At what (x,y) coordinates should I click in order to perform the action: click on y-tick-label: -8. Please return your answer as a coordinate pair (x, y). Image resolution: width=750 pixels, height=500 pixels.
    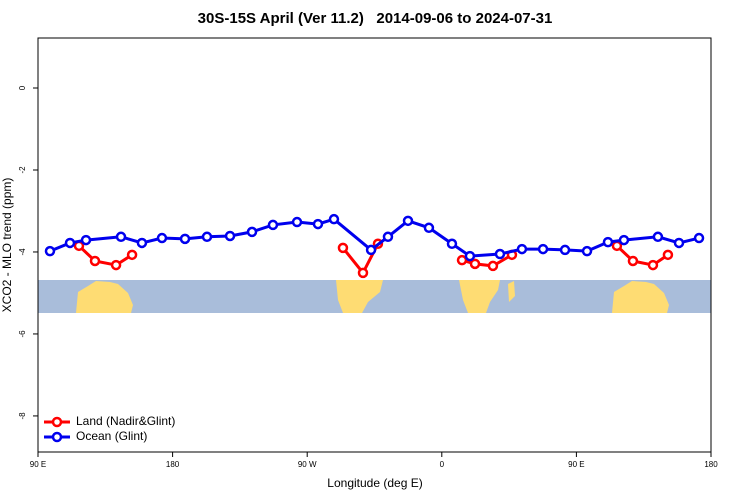
    Looking at the image, I should click on (22, 416).